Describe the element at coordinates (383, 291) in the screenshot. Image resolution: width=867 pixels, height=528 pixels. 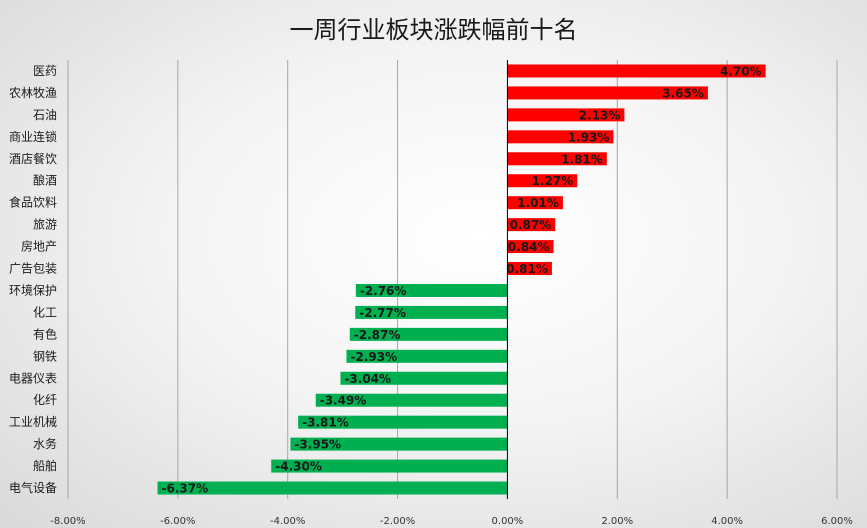
I see `data-label: -2.76%` at that location.